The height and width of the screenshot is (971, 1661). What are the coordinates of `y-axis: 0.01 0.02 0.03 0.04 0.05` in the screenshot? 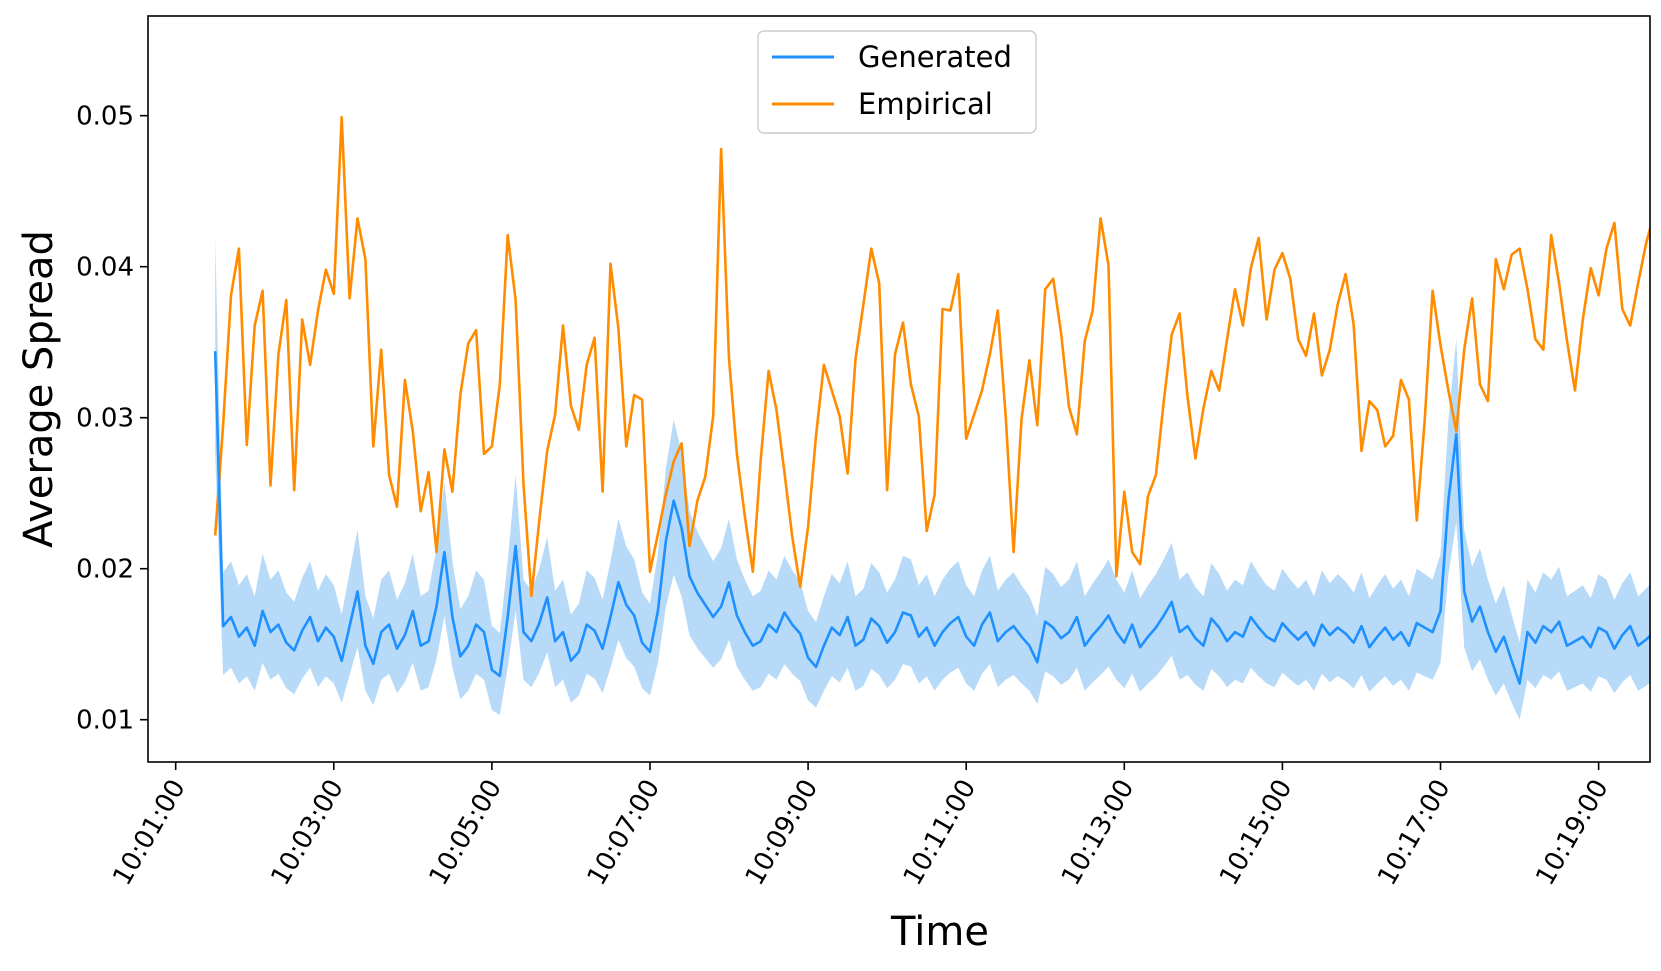 It's located at (112, 419).